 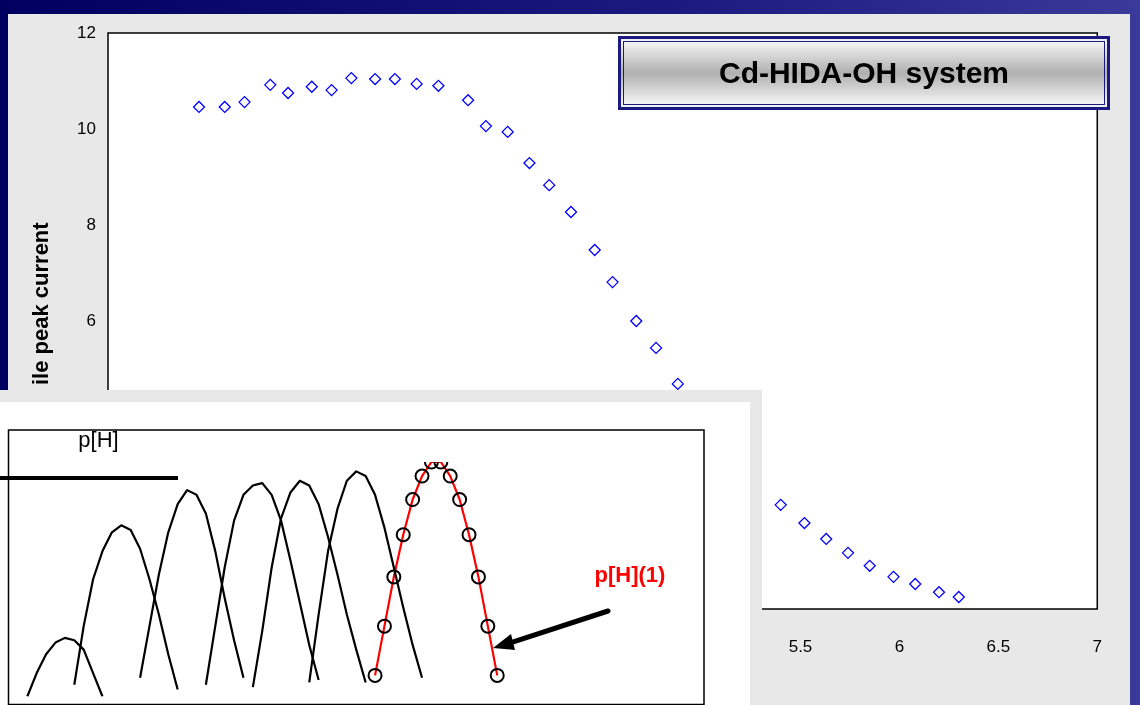 What do you see at coordinates (899, 646) in the screenshot?
I see `x-tick-label: 6` at bounding box center [899, 646].